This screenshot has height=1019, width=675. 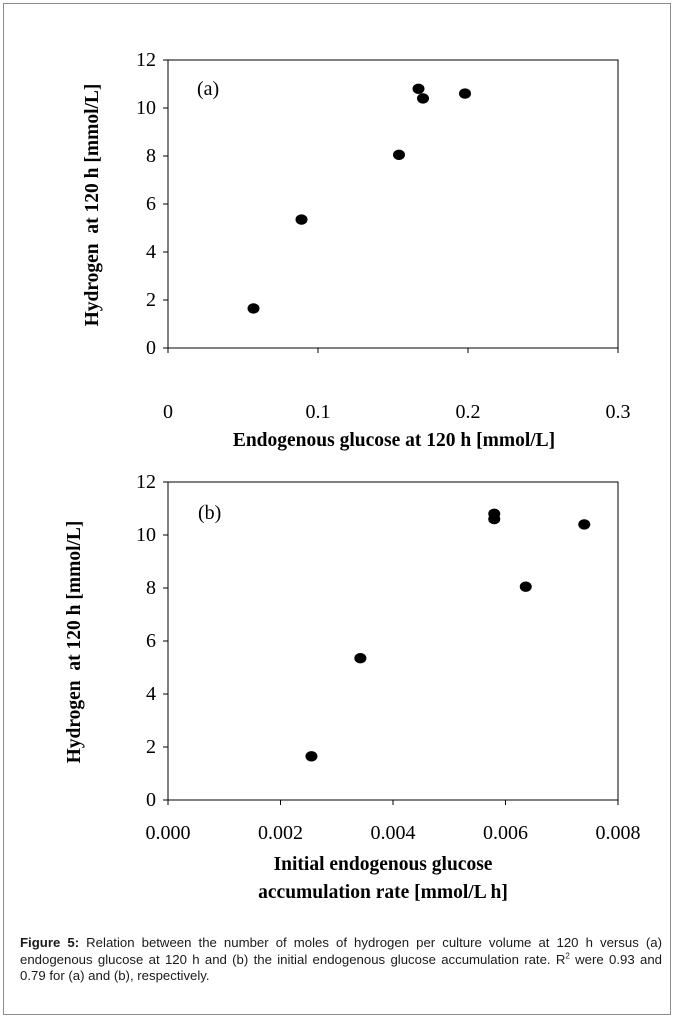 I want to click on y-axis-label-a: Hydrogen at 120 h [mmol/L], so click(x=92, y=205).